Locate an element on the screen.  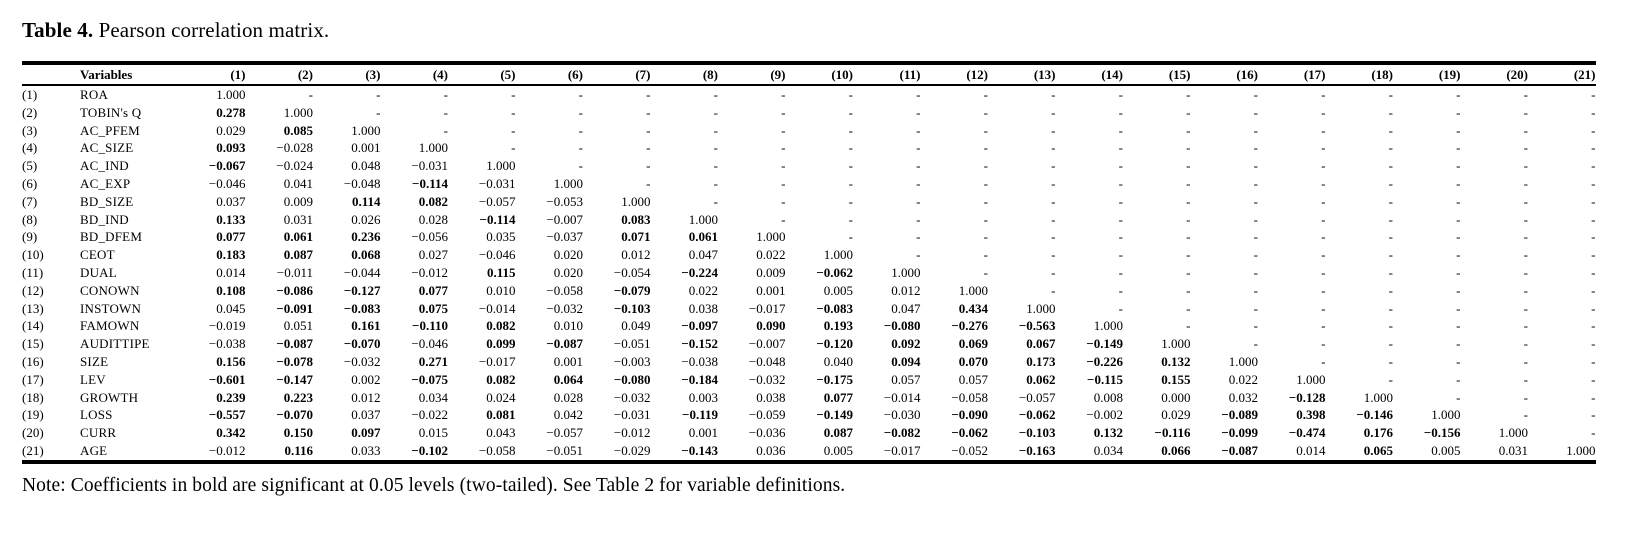
cell-r7-c10: - is located at coordinates (850, 201).